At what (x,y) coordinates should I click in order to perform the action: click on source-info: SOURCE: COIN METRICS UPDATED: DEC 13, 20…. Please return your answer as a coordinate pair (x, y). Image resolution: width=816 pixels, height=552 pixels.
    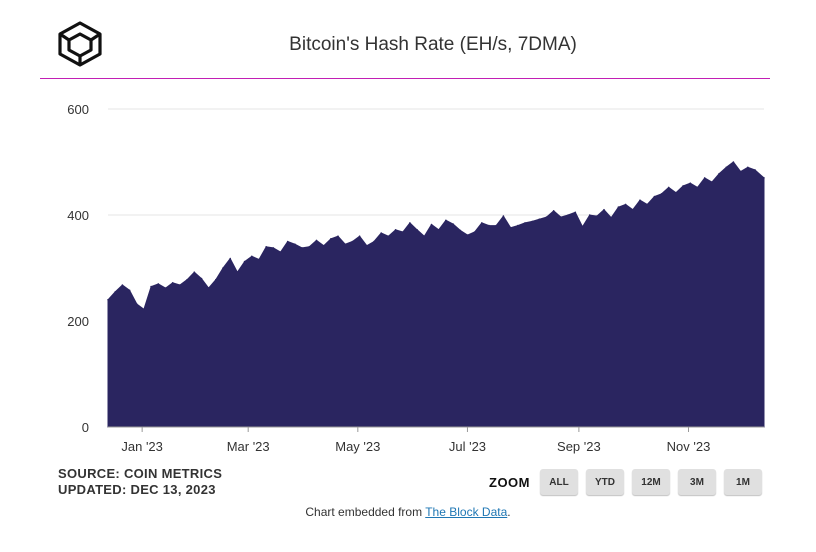
    Looking at the image, I should click on (140, 482).